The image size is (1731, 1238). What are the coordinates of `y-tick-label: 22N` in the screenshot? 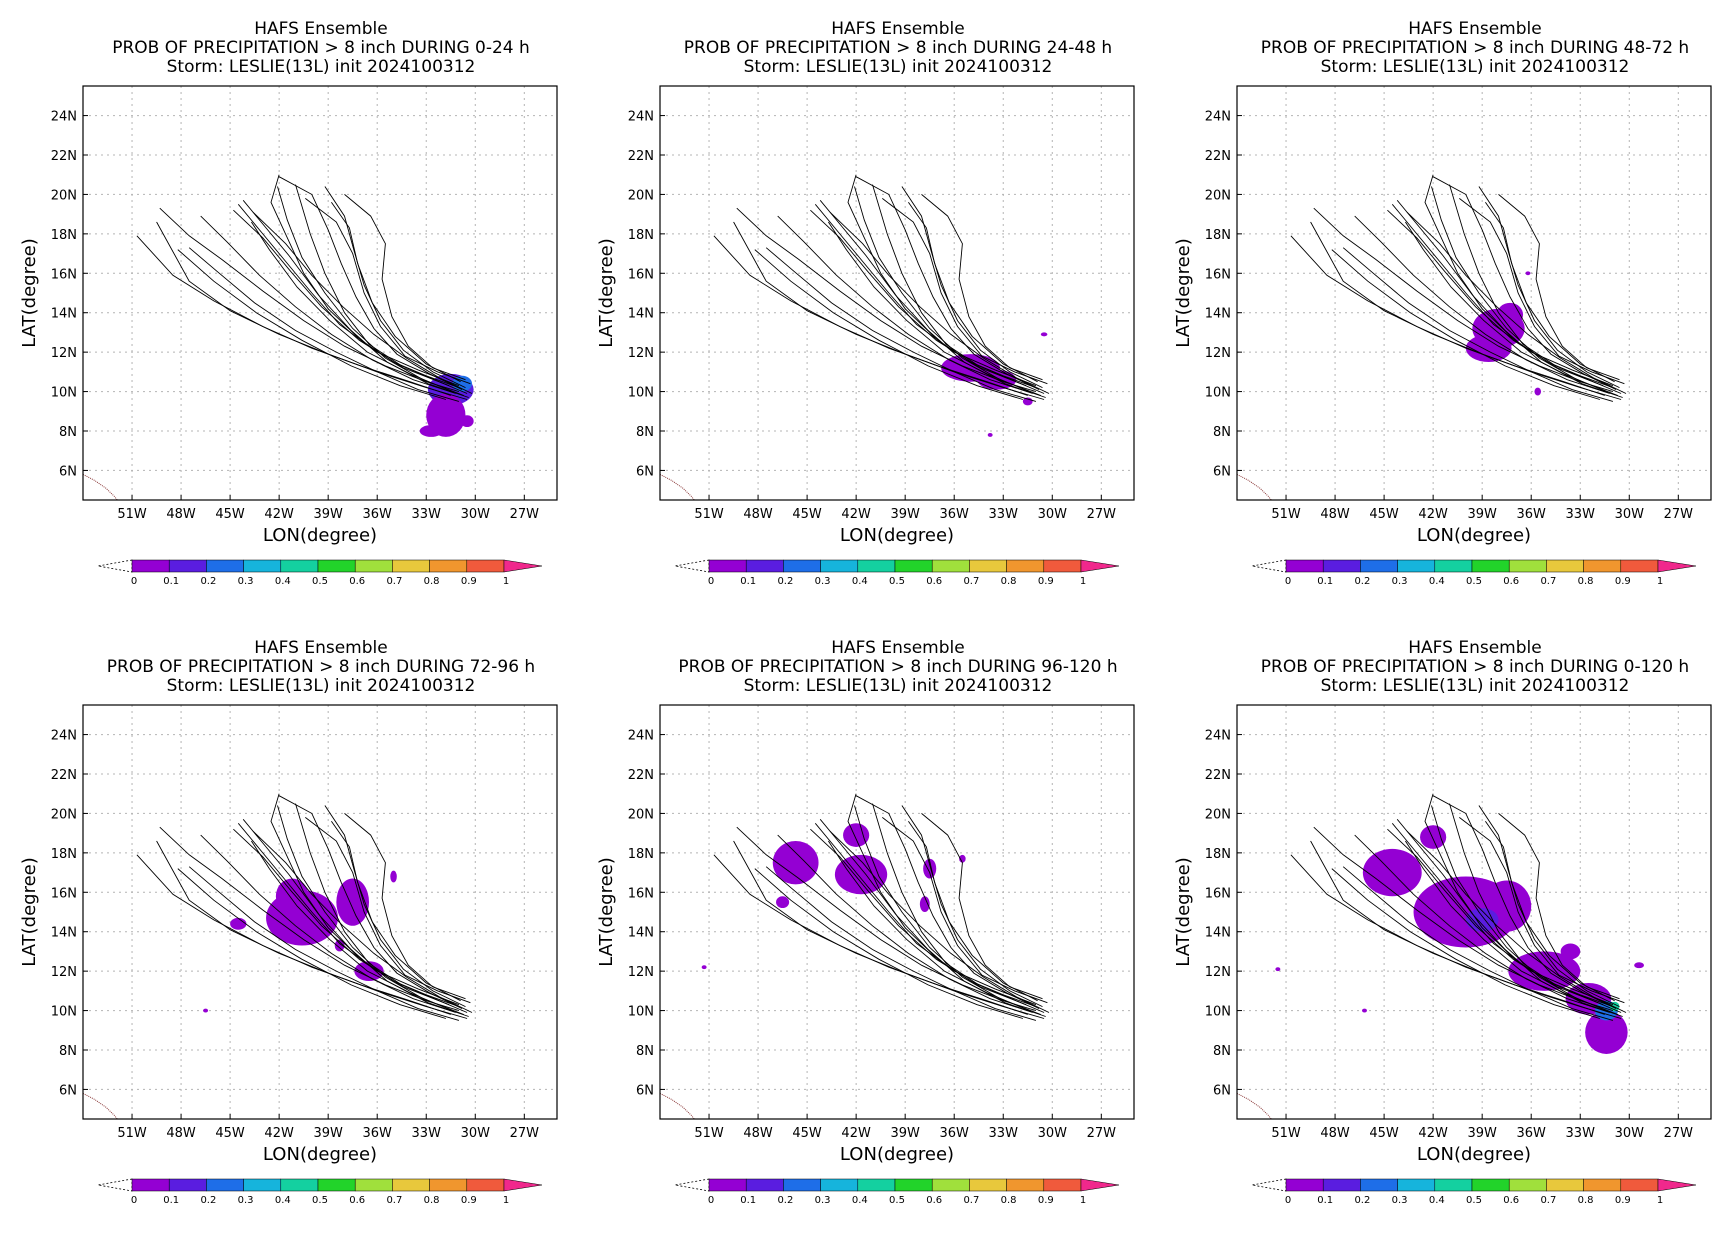 It's located at (1218, 156).